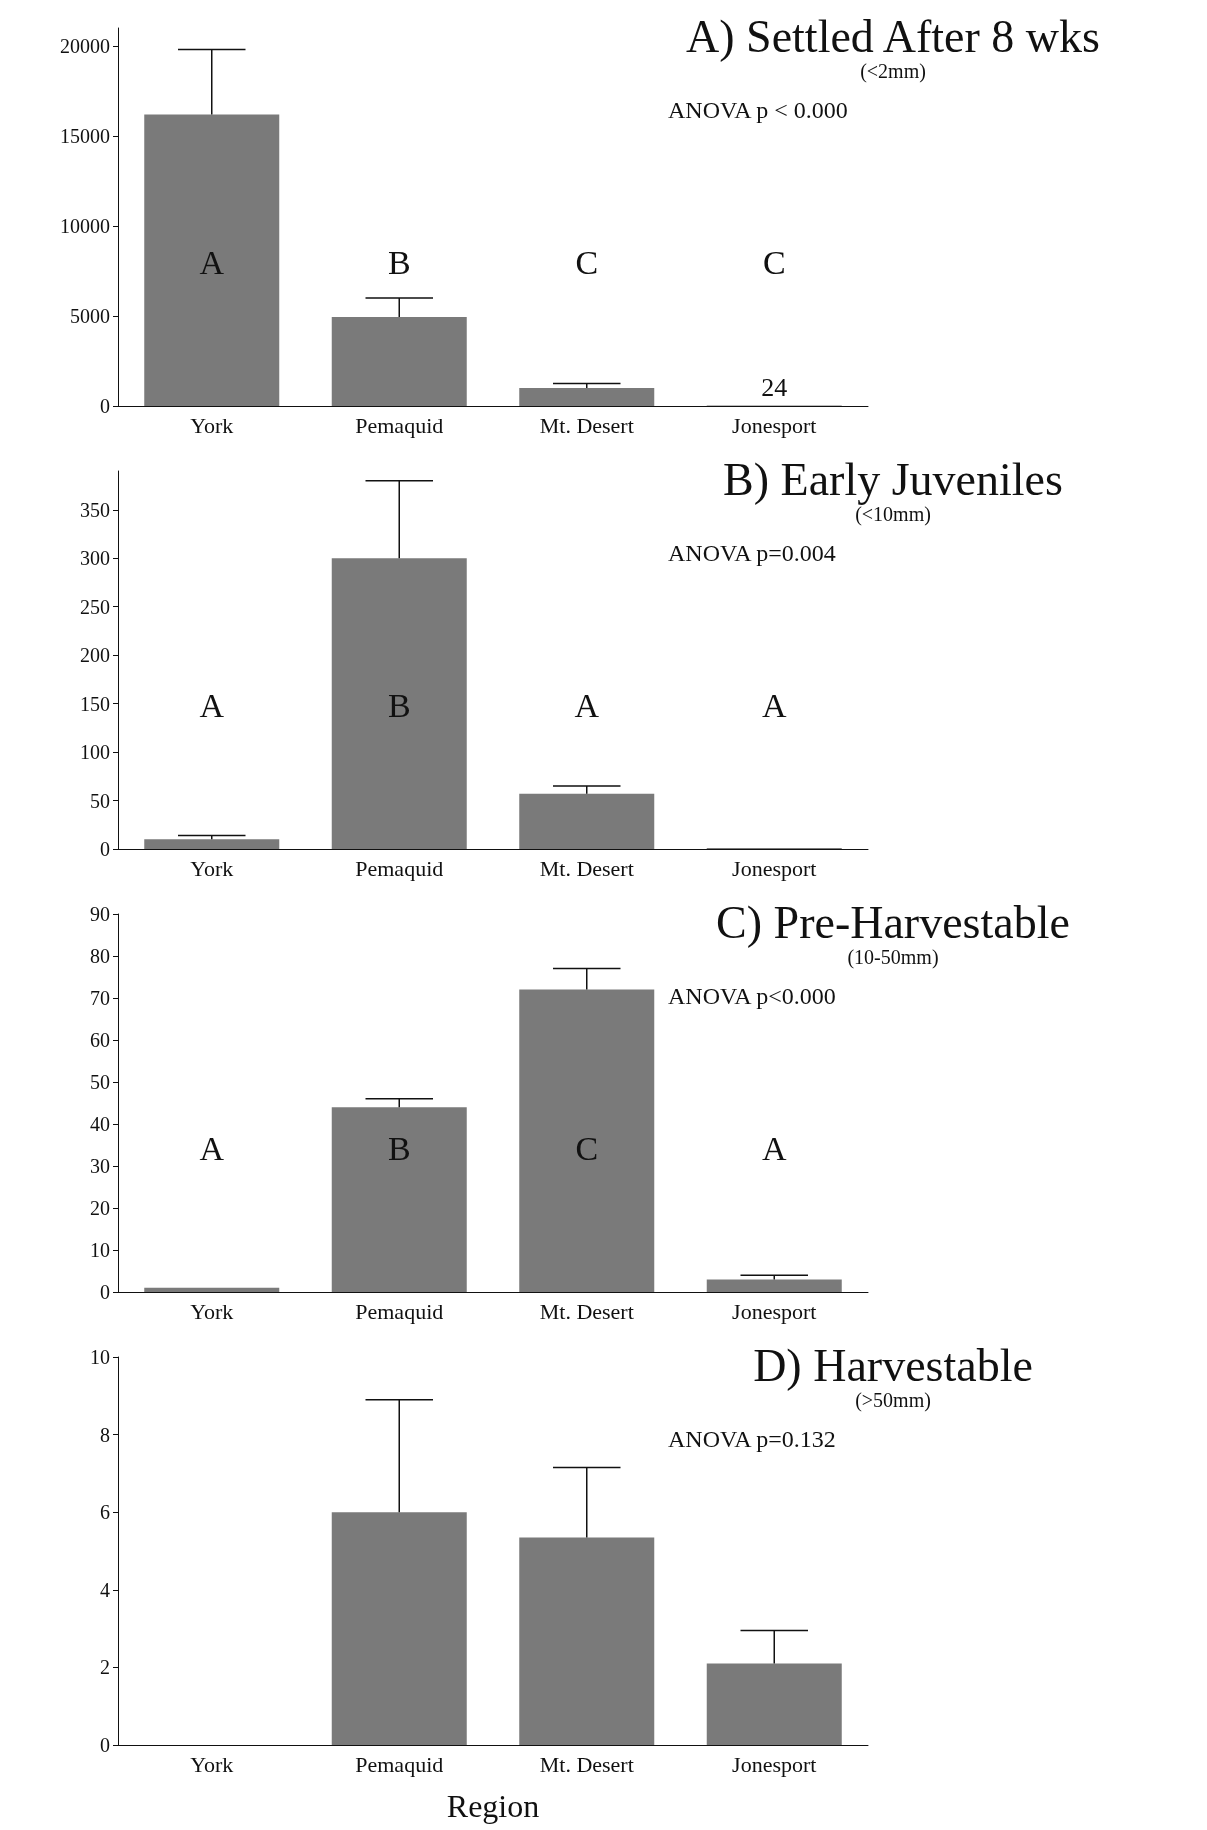  I want to click on y-tick-label: 300, so click(95, 558).